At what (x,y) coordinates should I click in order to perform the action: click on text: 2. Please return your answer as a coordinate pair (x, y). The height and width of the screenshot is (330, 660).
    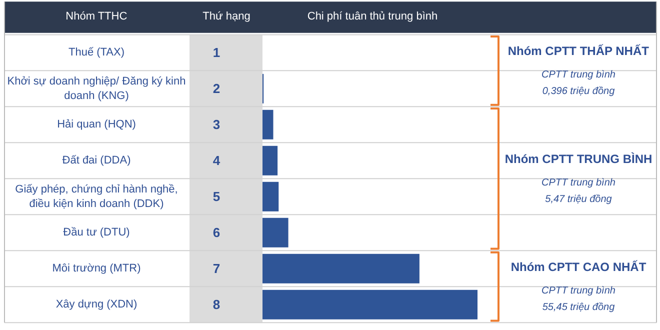
    Looking at the image, I should click on (216, 88).